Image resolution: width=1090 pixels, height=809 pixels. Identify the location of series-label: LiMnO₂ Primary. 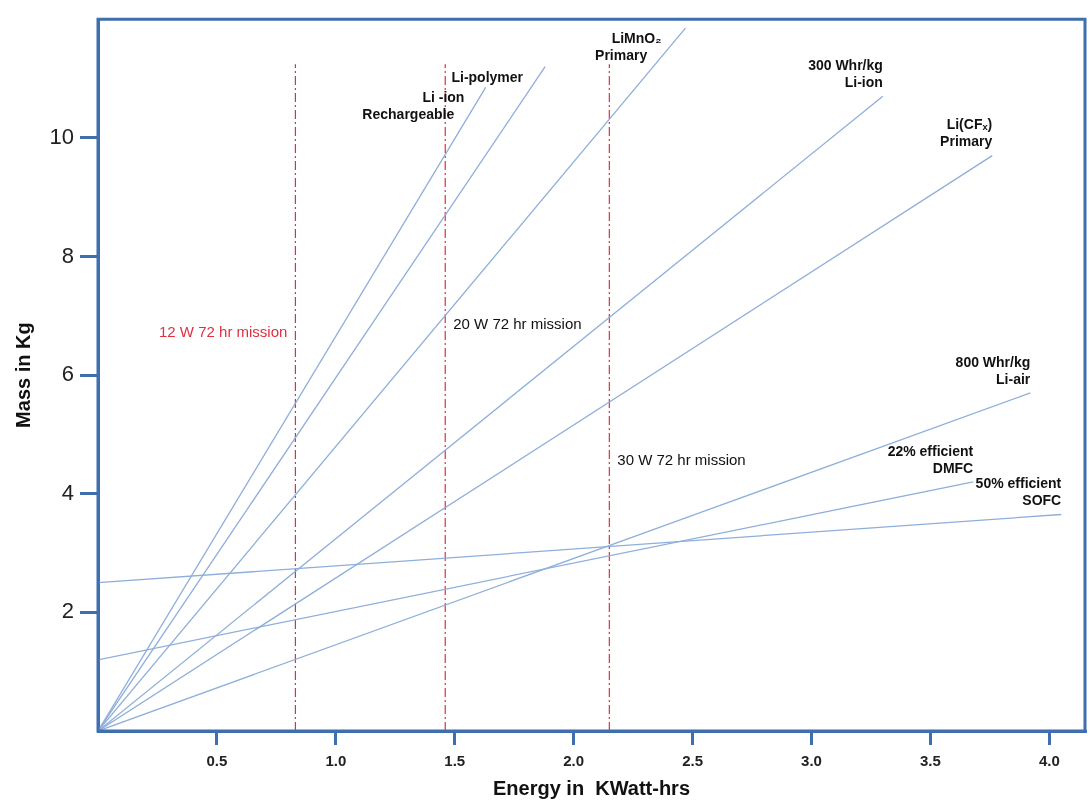
(628, 46).